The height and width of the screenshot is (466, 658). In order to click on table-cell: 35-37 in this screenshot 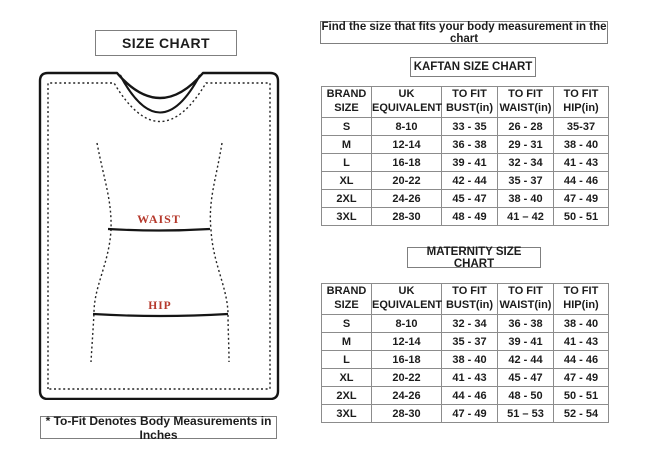, I will do `click(581, 126)`.